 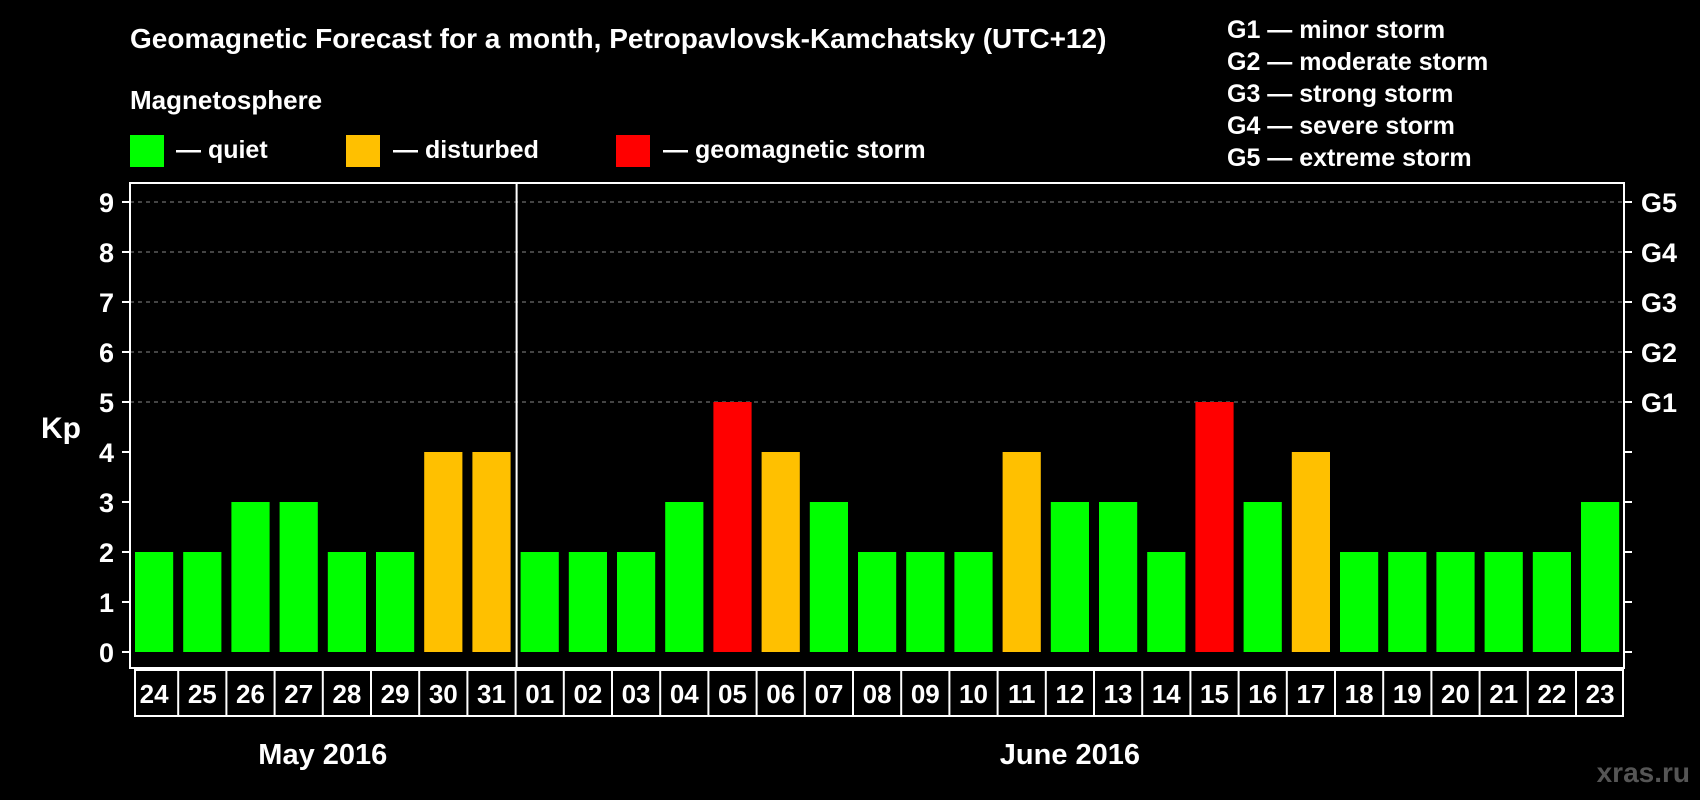 I want to click on x-tick-label: 10, so click(x=973, y=694).